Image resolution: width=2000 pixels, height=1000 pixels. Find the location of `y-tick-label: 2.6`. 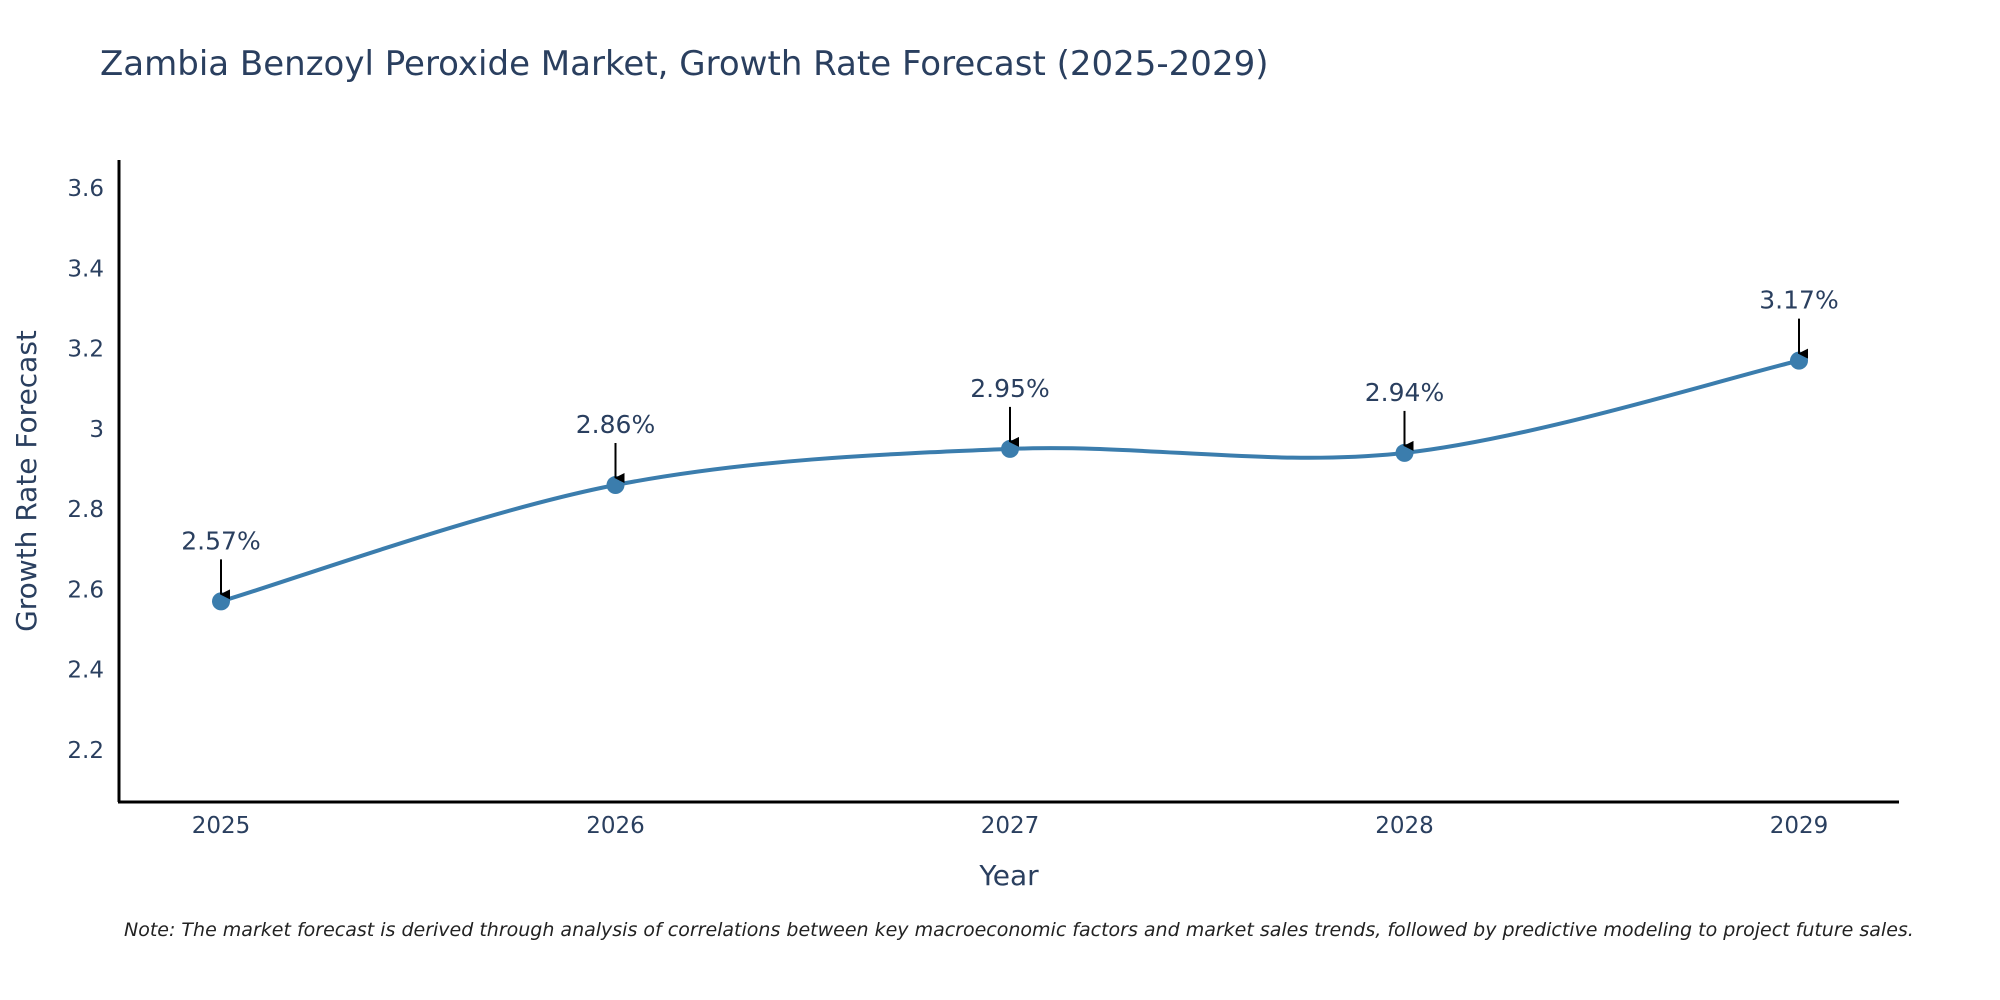

y-tick-label: 2.6 is located at coordinates (85, 590).